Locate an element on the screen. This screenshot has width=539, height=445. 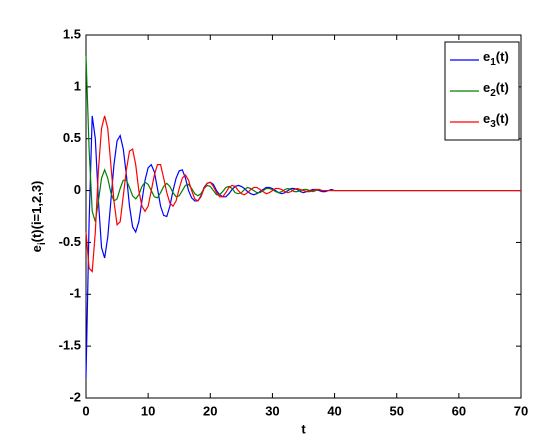
y-tick-label: 1.5 is located at coordinates (72, 33).